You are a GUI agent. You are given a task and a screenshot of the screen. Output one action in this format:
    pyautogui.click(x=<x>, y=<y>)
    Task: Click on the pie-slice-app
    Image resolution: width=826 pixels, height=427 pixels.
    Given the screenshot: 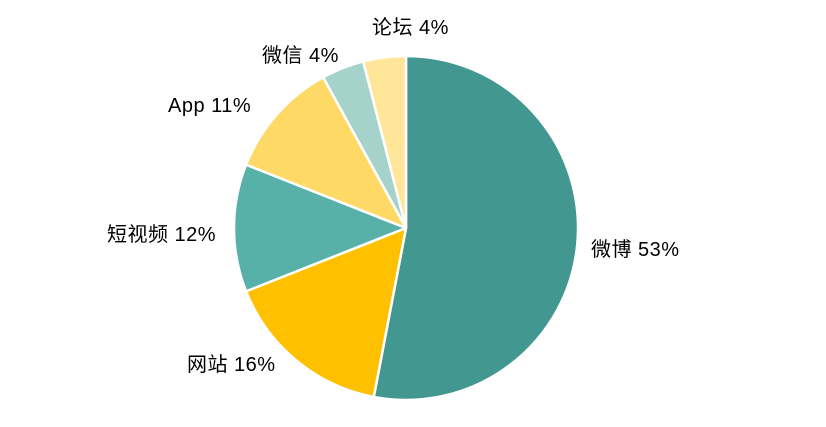 What is the action you would take?
    pyautogui.click(x=326, y=153)
    